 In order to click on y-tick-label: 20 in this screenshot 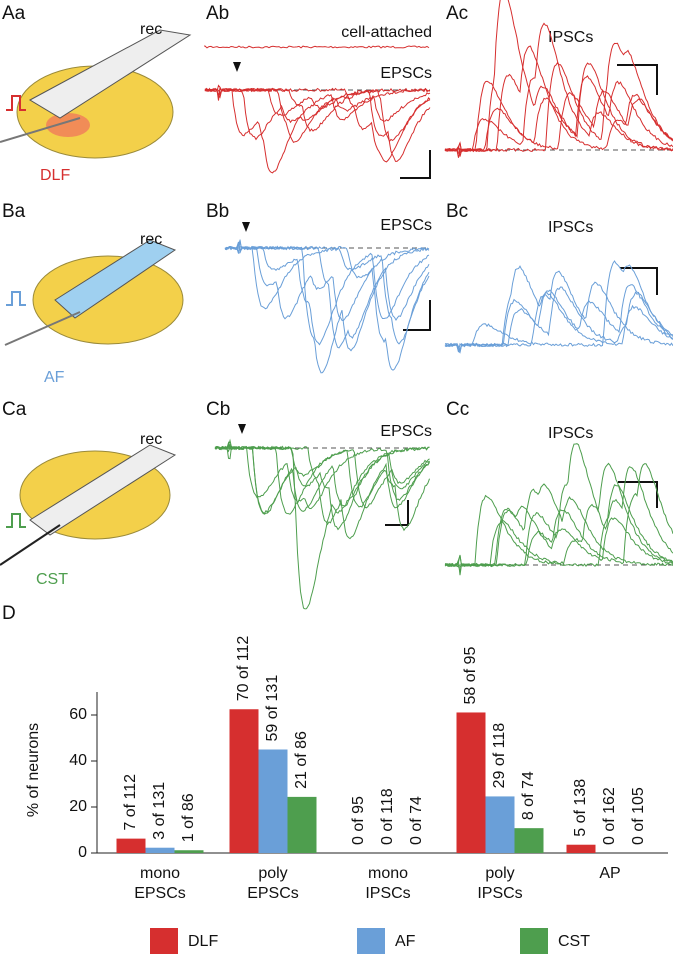, I will do `click(78, 806)`.